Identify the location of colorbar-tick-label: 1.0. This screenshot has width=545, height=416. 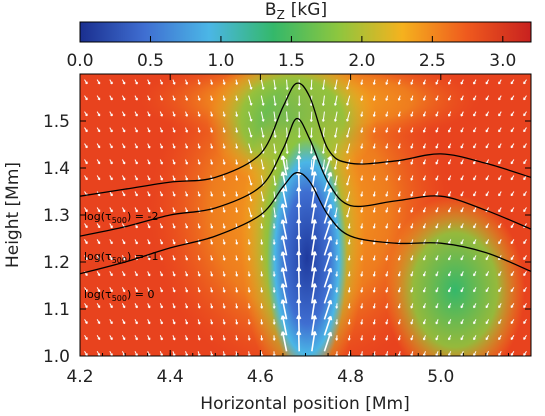
(220, 61).